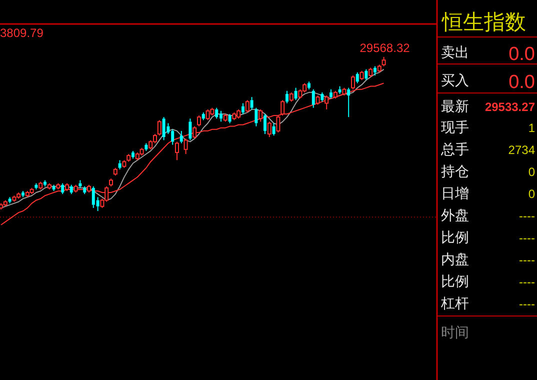 Image resolution: width=537 pixels, height=380 pixels. I want to click on text: 1, so click(532, 128).